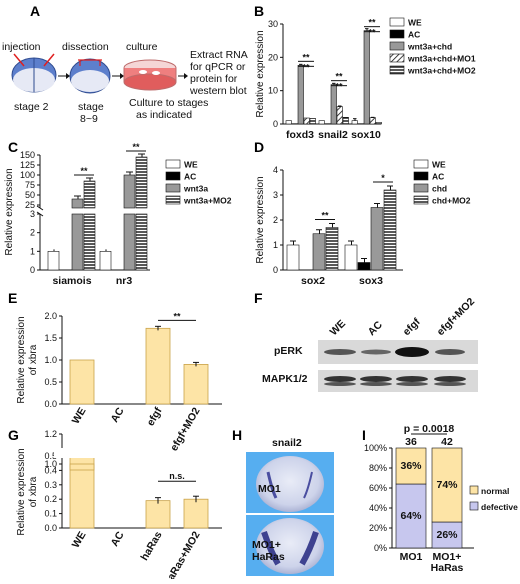 The height and width of the screenshot is (584, 520). I want to click on c-ytick-label: 150, so click(27, 155).